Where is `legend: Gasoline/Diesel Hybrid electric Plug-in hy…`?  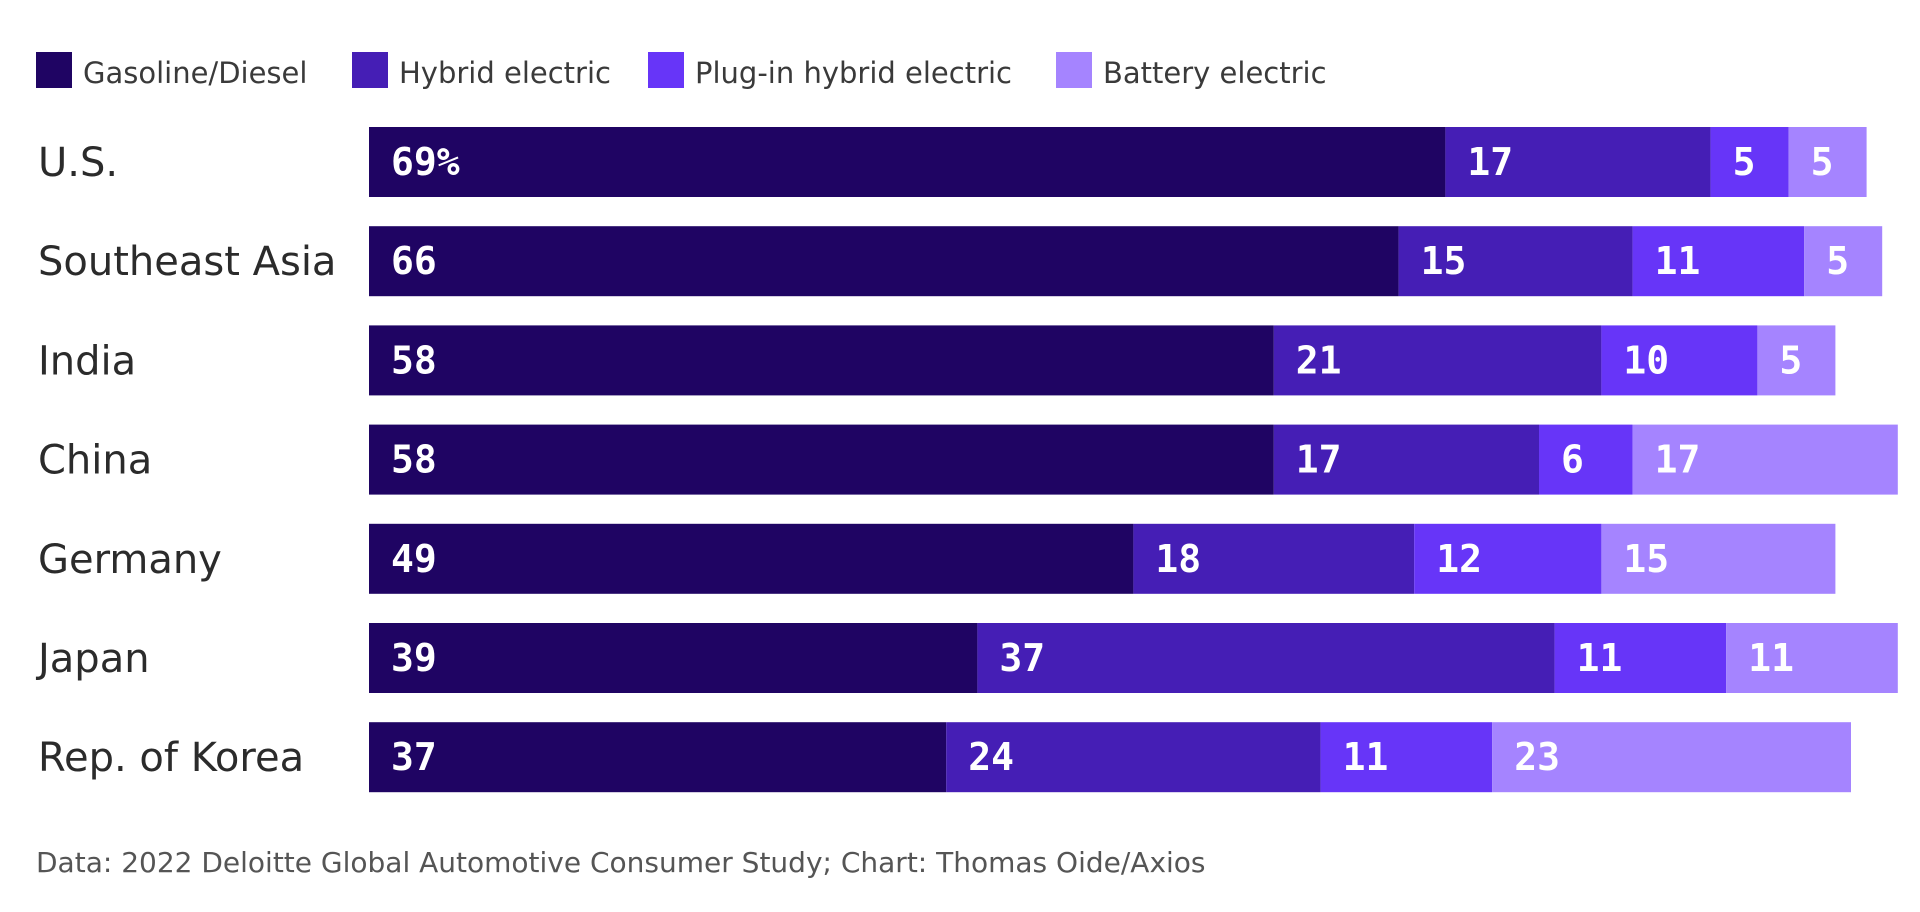 legend: Gasoline/Diesel Hybrid electric Plug-in hy… is located at coordinates (681, 71).